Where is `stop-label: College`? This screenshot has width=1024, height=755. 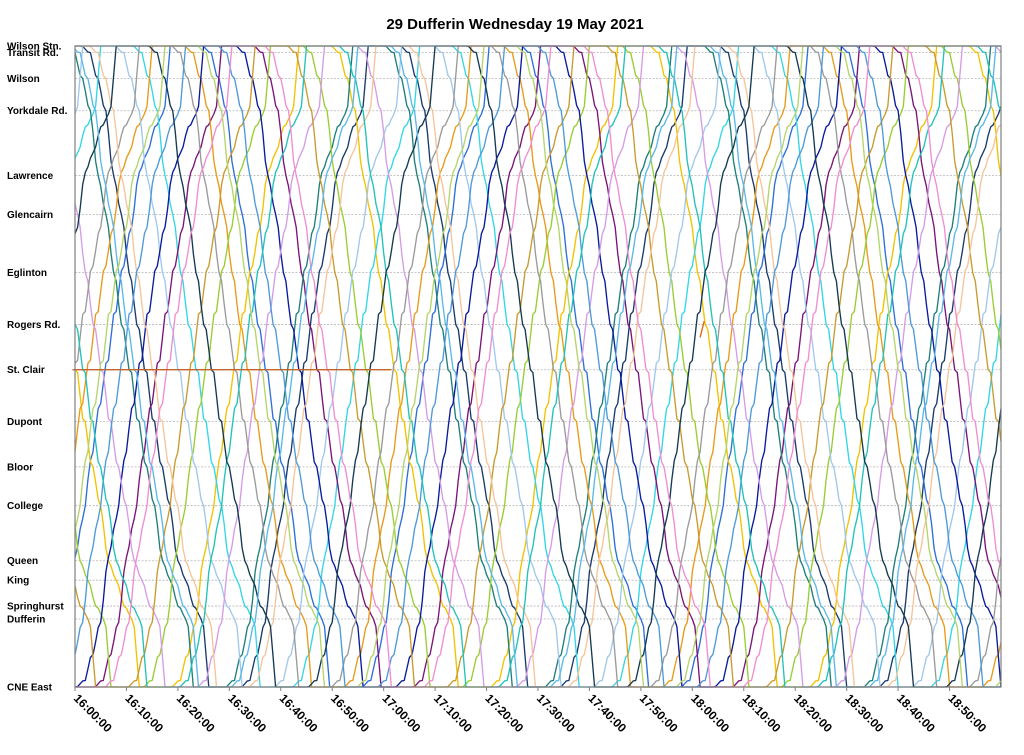
stop-label: College is located at coordinates (25, 506).